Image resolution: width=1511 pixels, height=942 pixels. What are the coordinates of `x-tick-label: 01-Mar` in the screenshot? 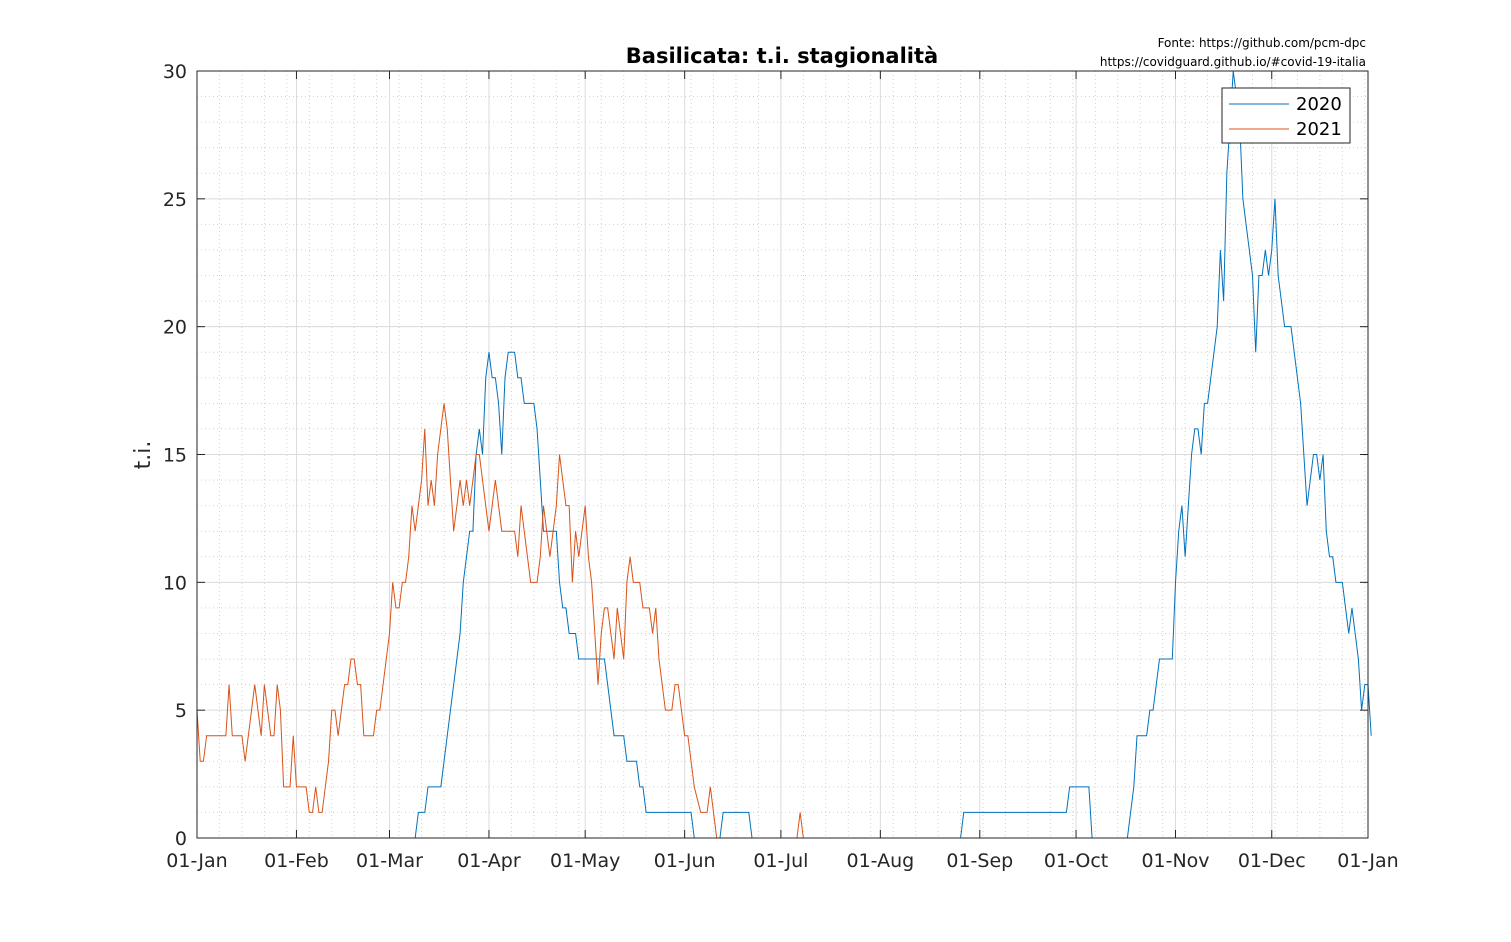 It's located at (389, 861).